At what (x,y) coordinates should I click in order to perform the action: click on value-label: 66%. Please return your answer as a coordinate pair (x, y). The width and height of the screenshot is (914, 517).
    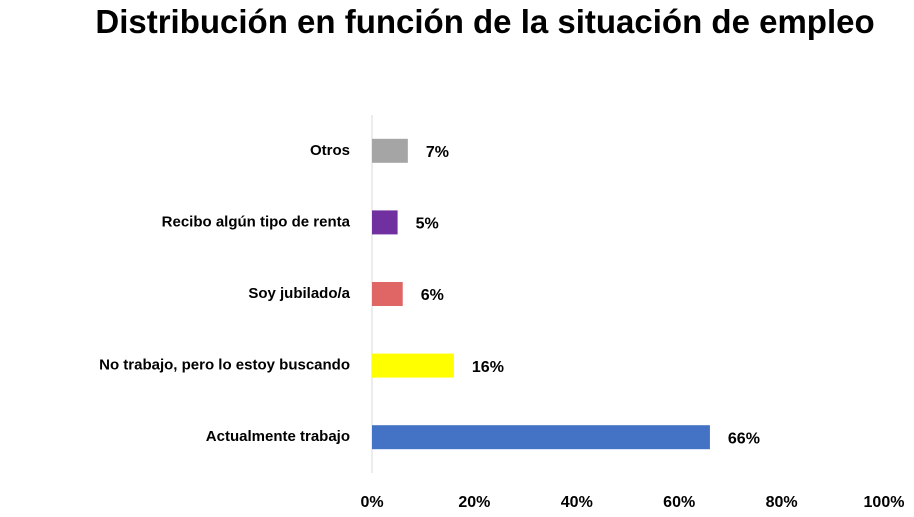
    Looking at the image, I should click on (744, 438).